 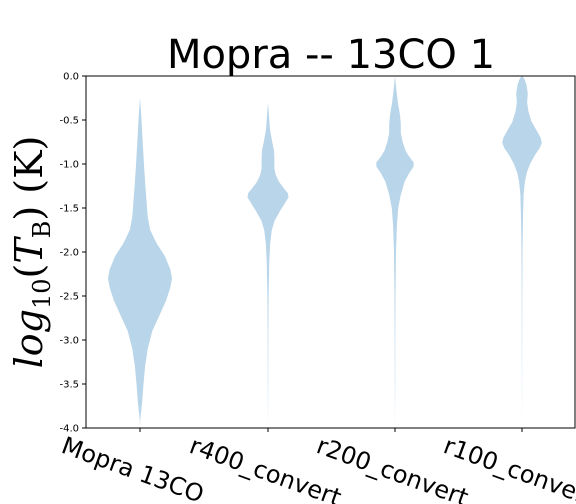 I want to click on y-tick-label: -3.5, so click(x=69, y=385).